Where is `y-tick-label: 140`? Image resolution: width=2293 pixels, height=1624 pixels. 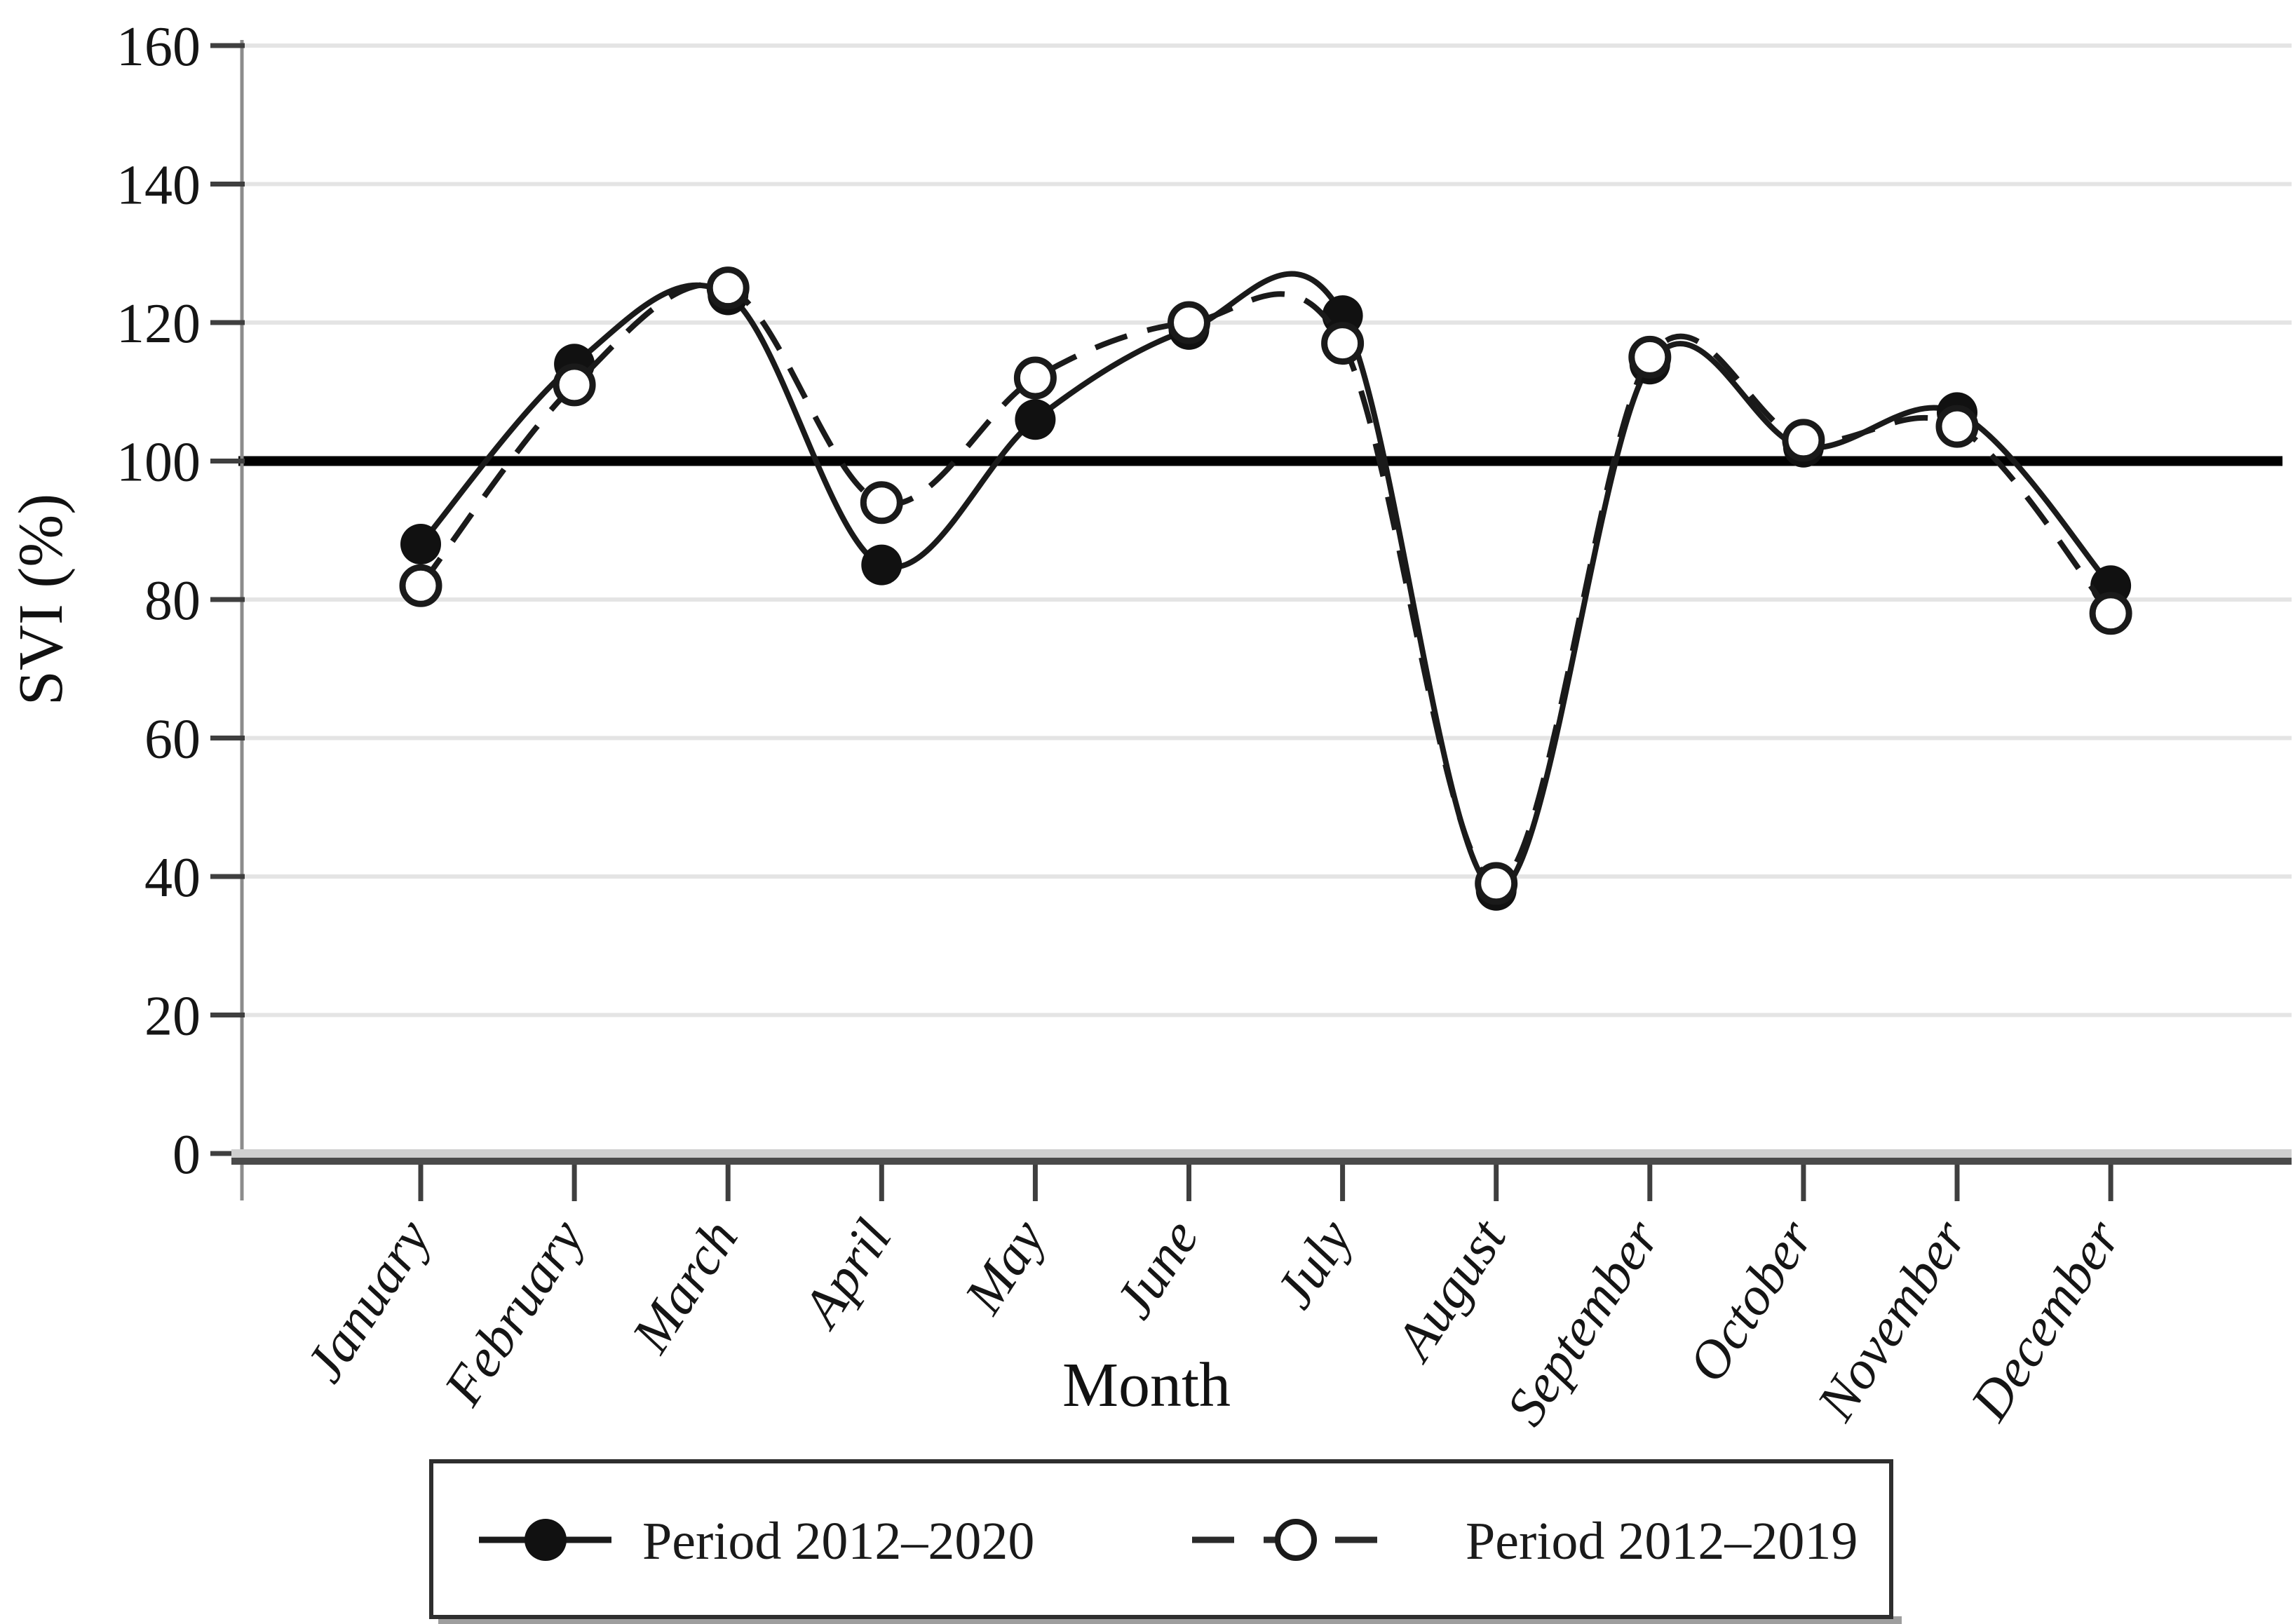 y-tick-label: 140 is located at coordinates (158, 186).